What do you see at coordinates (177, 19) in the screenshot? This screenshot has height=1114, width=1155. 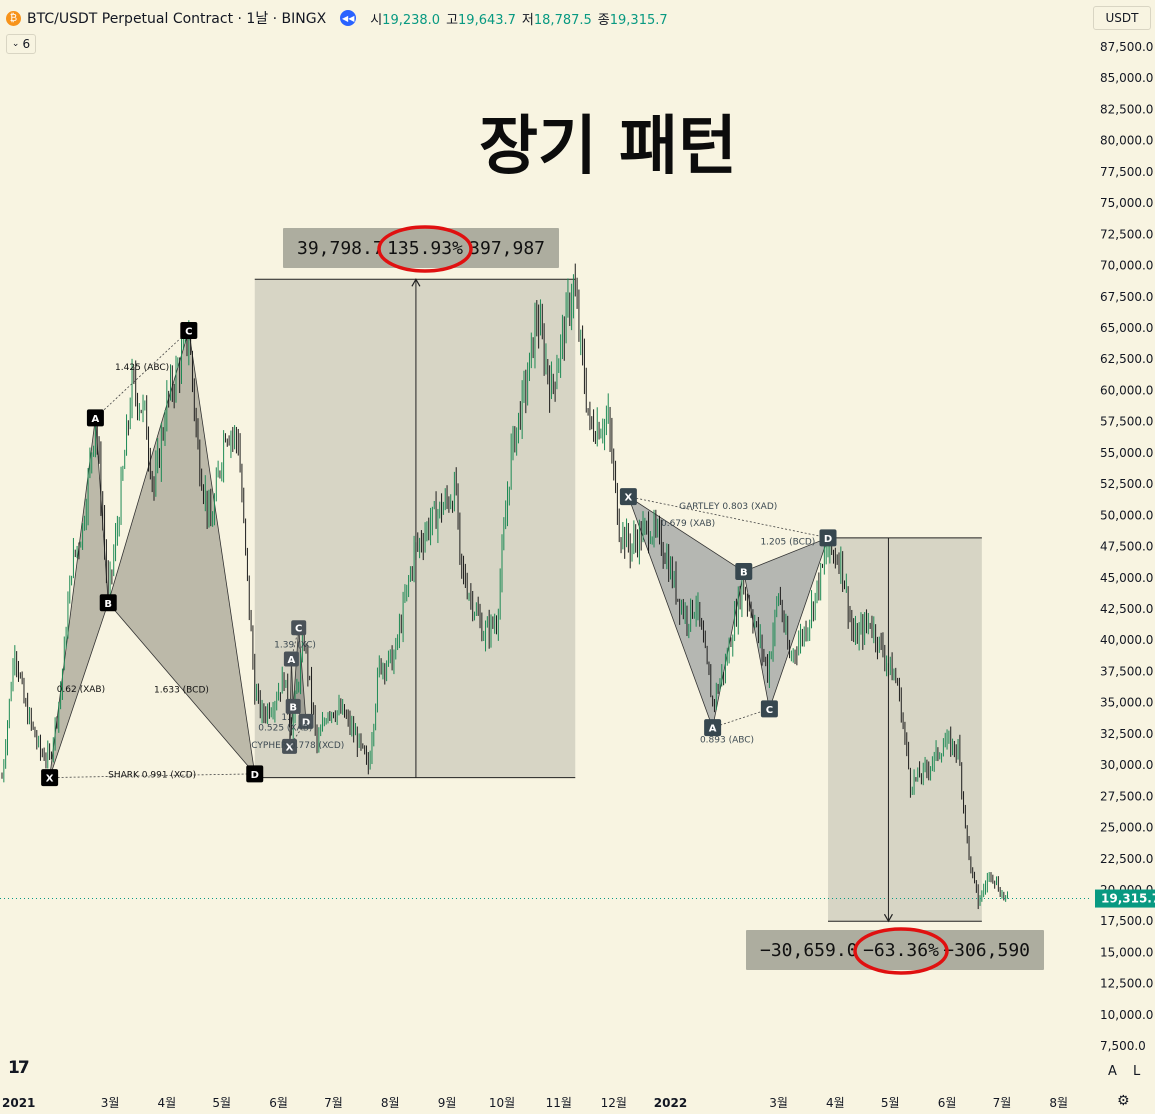 I see `symbol-title: BTC/USDT Perpetual Contract · 1날 · BINGX` at bounding box center [177, 19].